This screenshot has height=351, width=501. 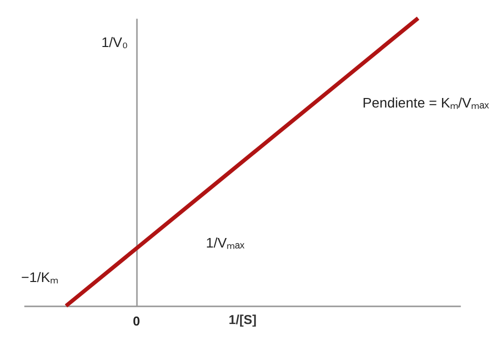 I want to click on text: 0, so click(x=136, y=321).